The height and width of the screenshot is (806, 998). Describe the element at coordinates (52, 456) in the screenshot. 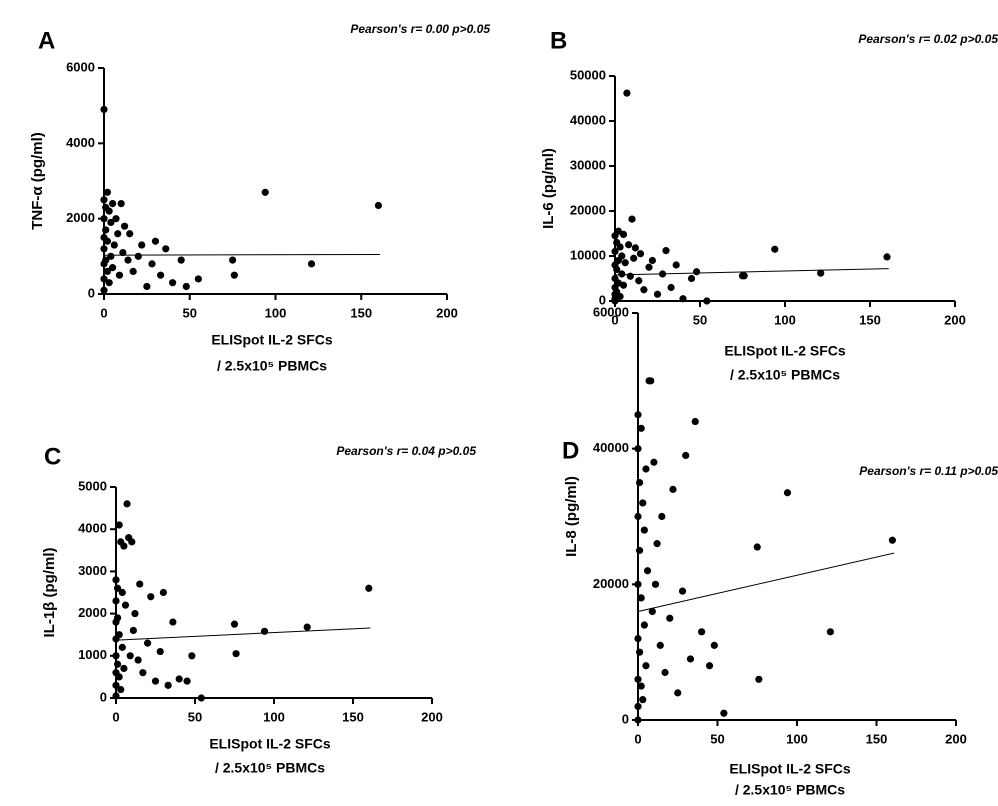

I see `panel-label: C` at that location.